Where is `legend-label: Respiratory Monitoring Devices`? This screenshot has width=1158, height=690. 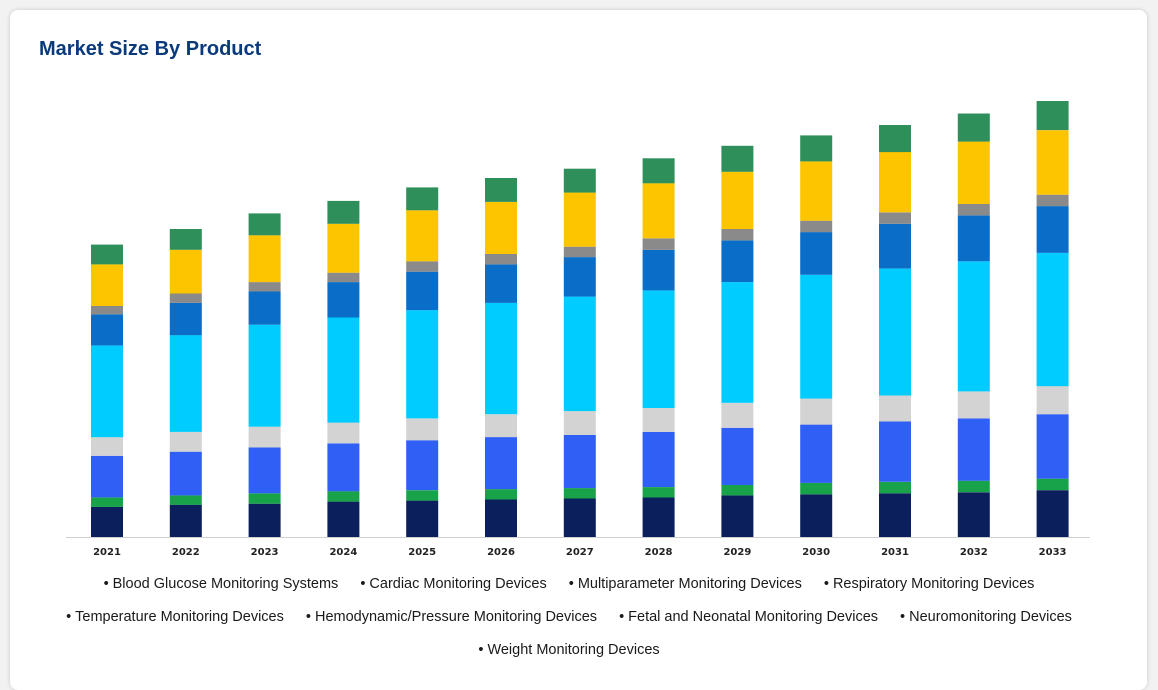 legend-label: Respiratory Monitoring Devices is located at coordinates (933, 584).